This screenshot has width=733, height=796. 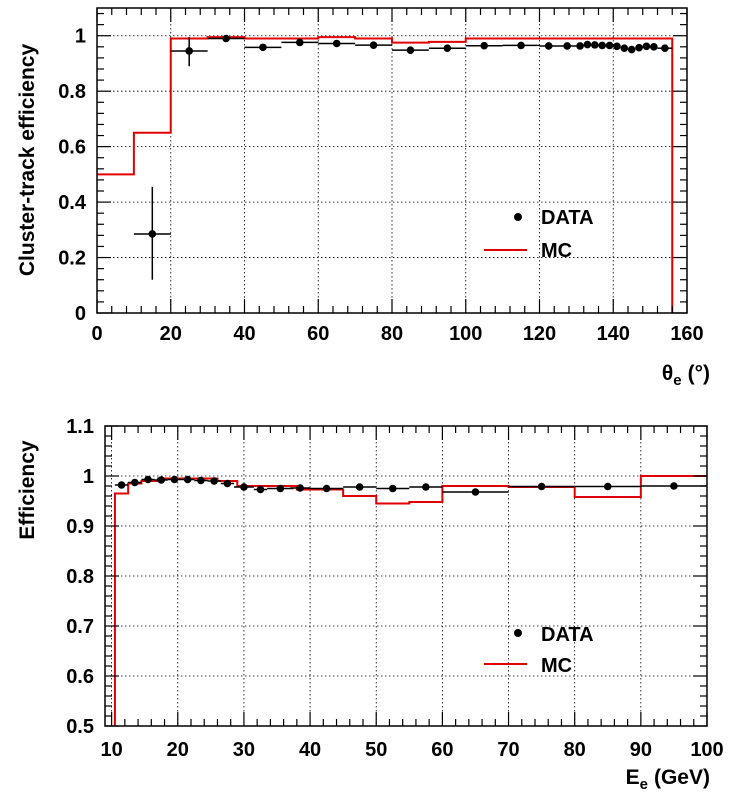 I want to click on y-tick-label: 0, so click(x=80, y=314).